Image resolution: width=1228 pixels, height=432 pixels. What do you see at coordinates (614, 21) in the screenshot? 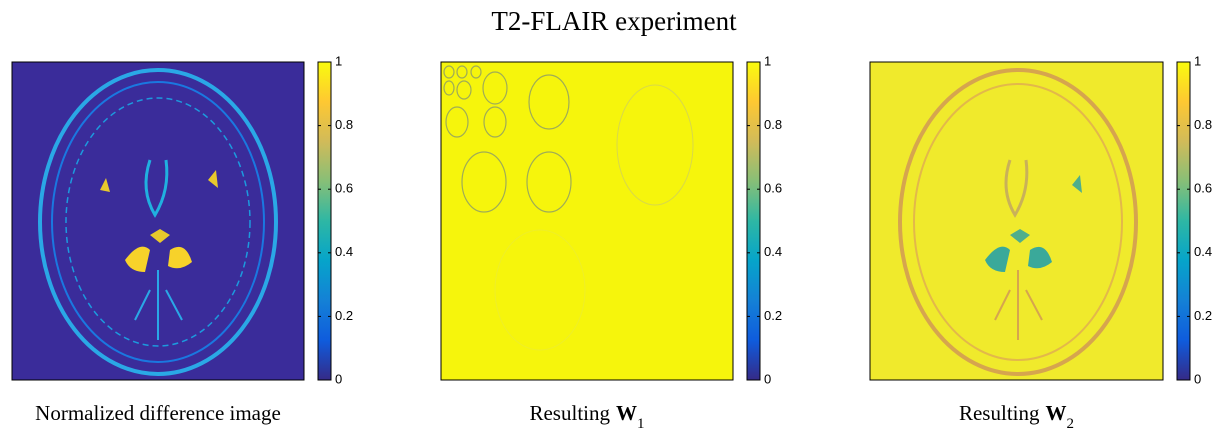
I see `figure-title: T2-FLAIR experiment` at bounding box center [614, 21].